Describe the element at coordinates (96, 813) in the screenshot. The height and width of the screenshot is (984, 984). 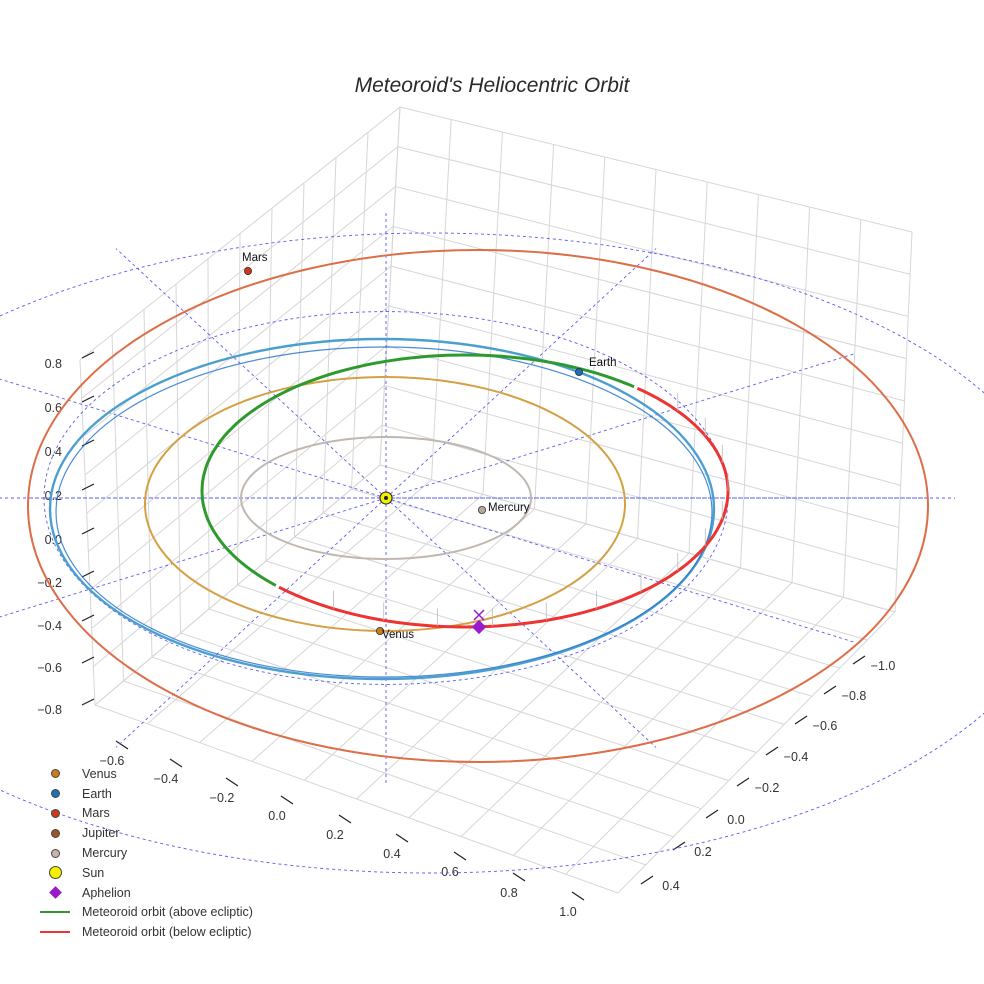
I see `legend-label: Mars` at that location.